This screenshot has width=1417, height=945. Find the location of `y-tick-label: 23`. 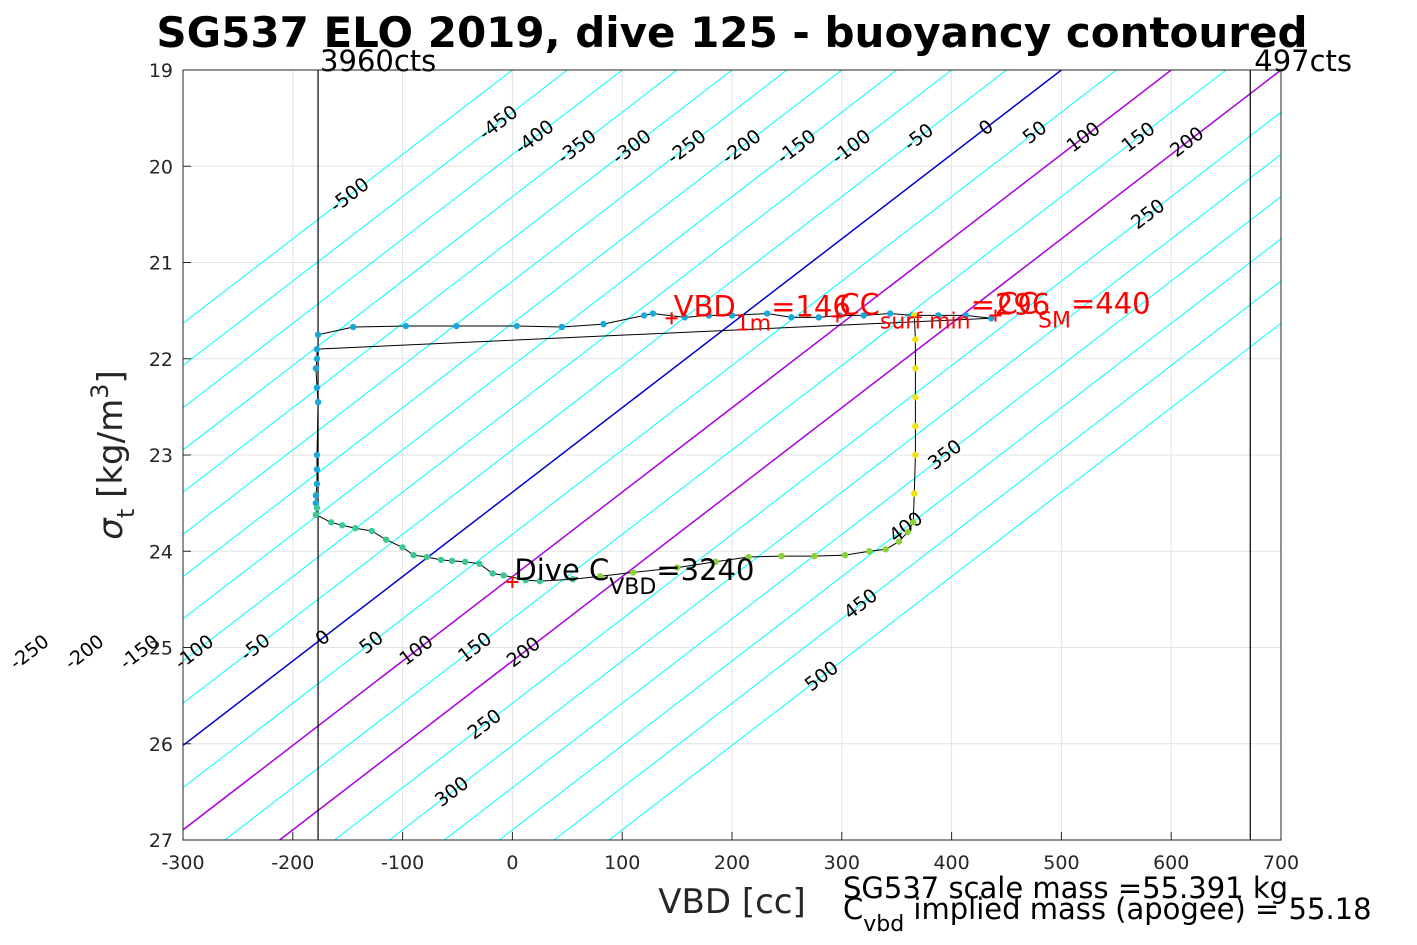

y-tick-label: 23 is located at coordinates (161, 456).